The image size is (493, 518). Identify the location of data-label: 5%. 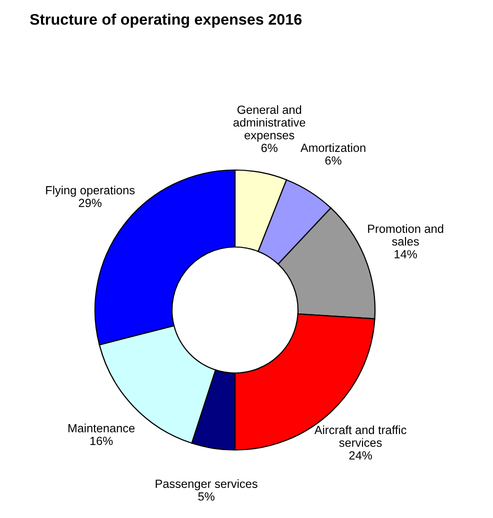
(206, 496).